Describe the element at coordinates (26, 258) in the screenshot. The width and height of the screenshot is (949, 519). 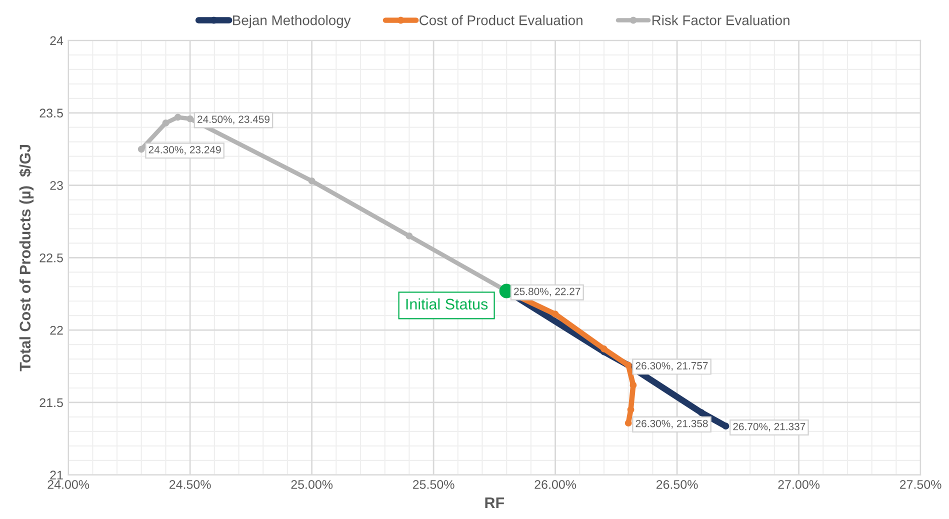
I see `y-axis-title: Total Cost of Products (µ) $/GJ` at that location.